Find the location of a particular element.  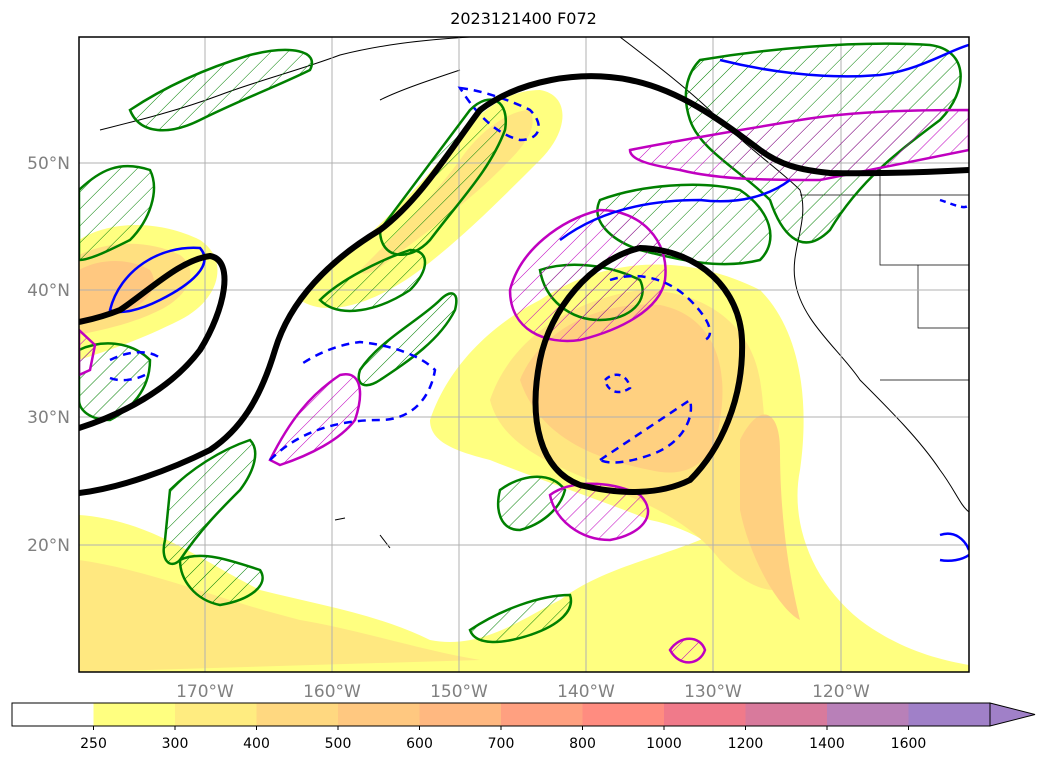

latitude-labels: 50°N 40°N 30°N 20°N is located at coordinates (48, 355).